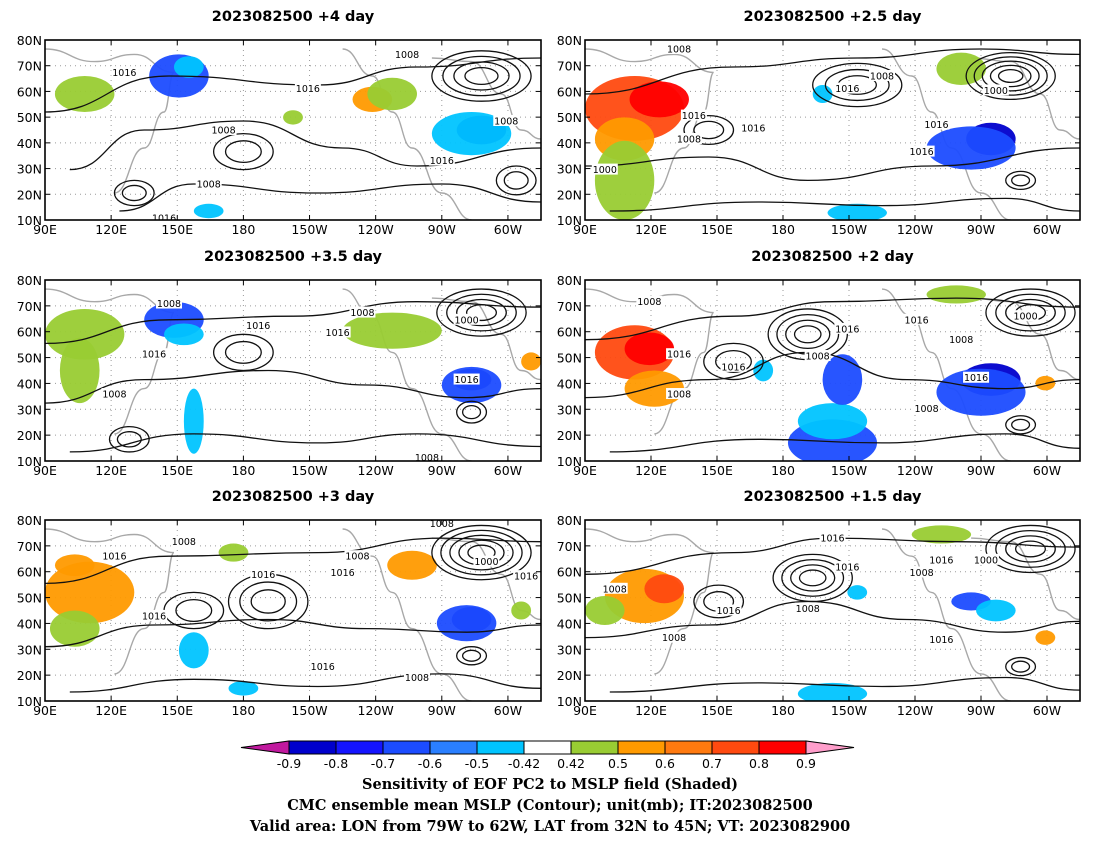 The height and width of the screenshot is (850, 1100). I want to click on colorbar-tick-label: -0.9, so click(289, 763).